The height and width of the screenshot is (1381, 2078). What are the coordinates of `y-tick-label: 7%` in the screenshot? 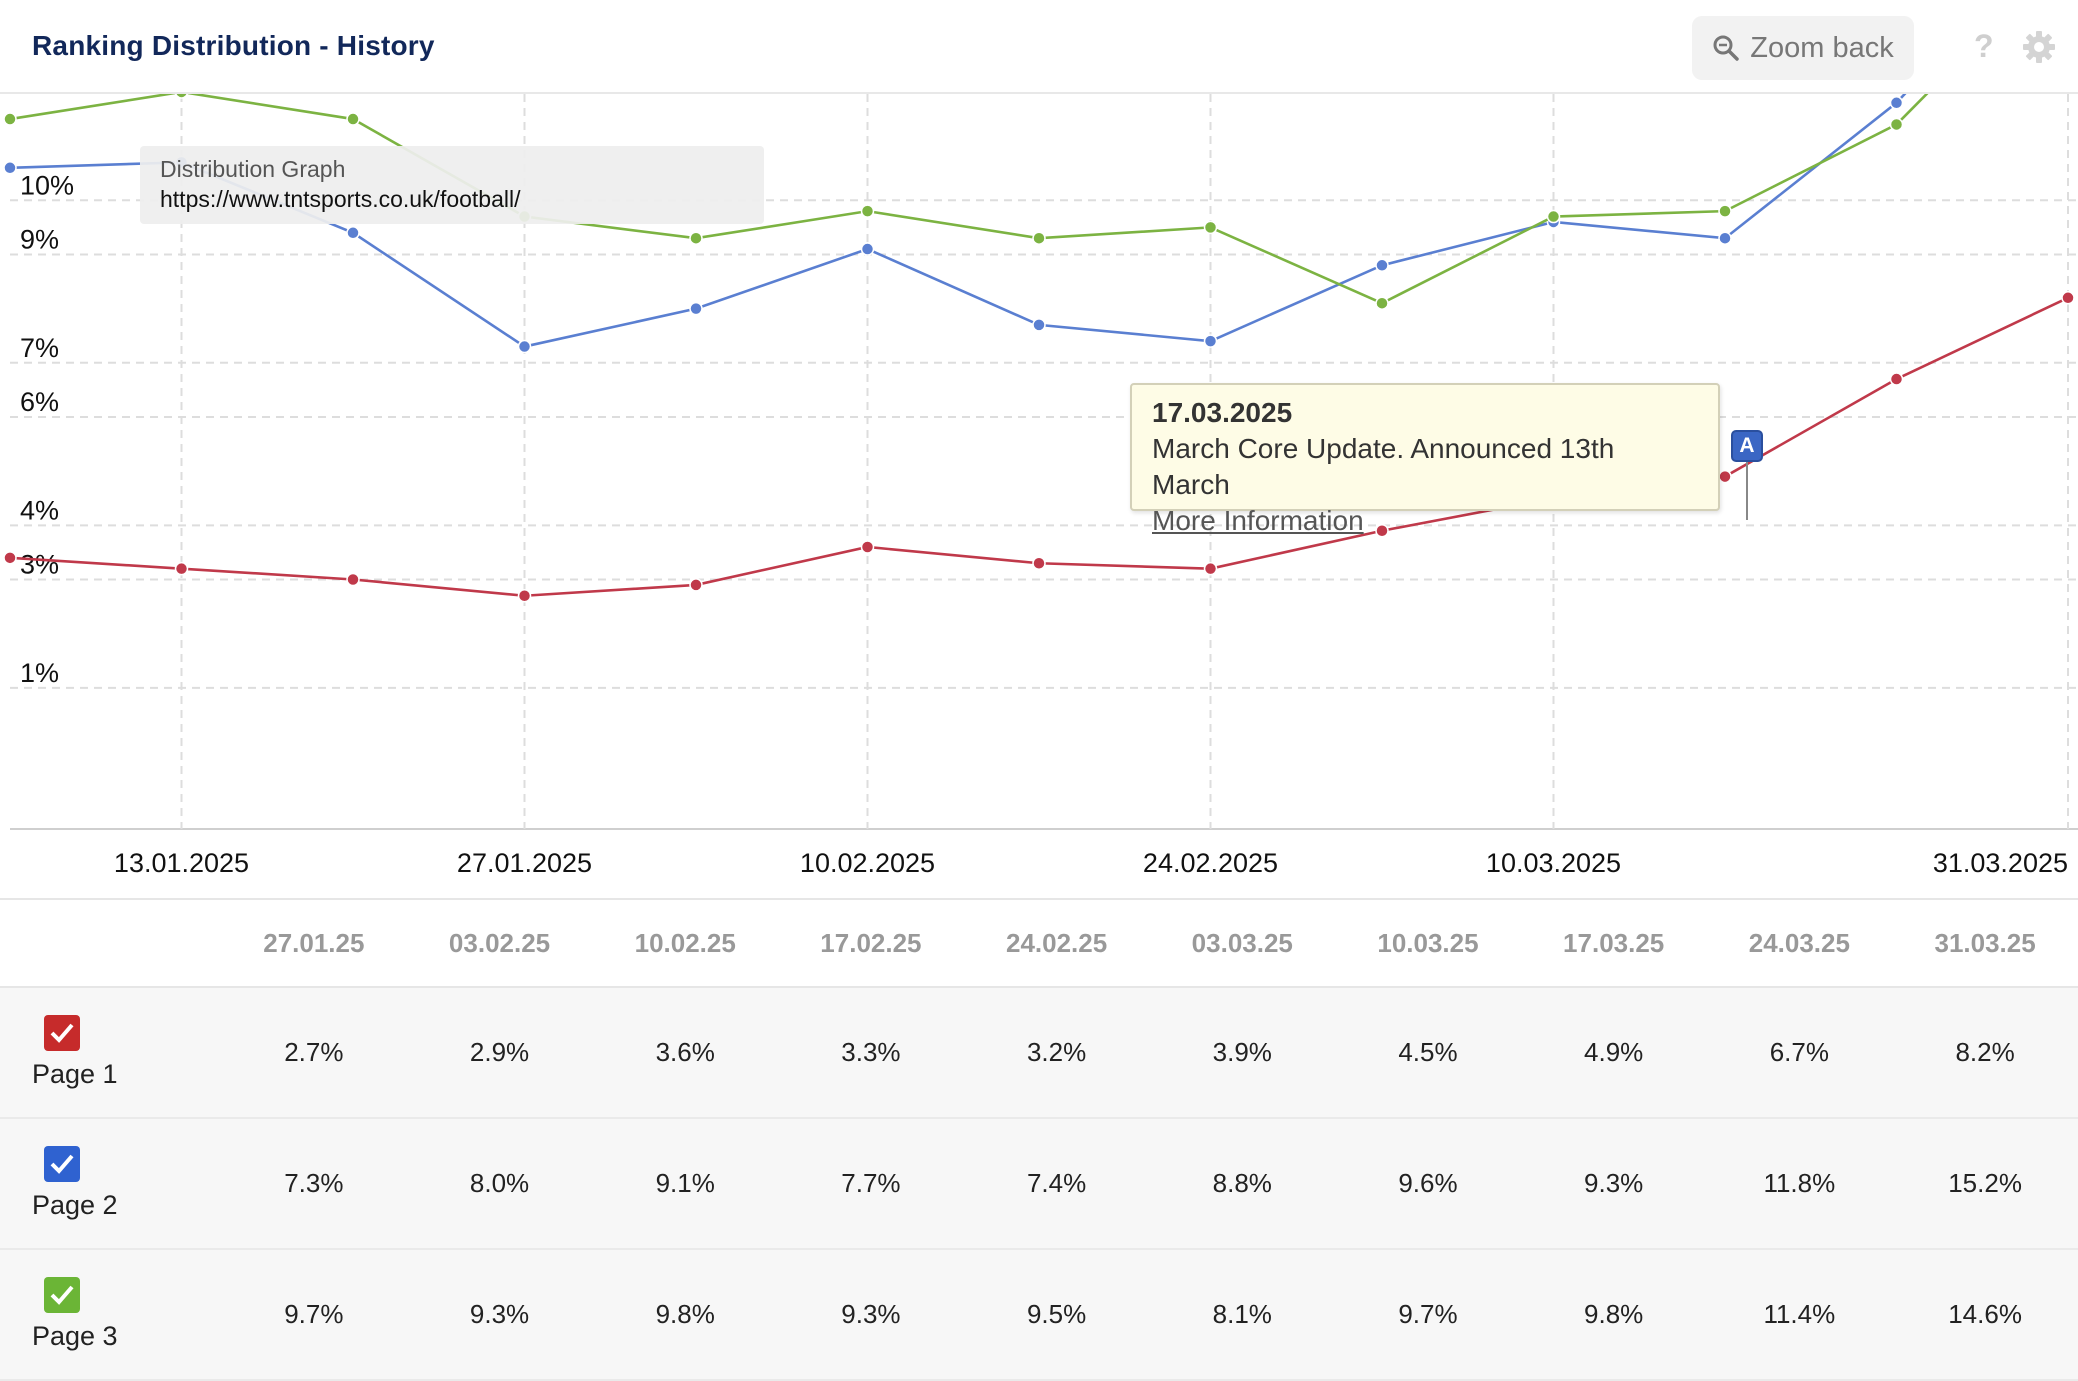 It's located at (39, 348).